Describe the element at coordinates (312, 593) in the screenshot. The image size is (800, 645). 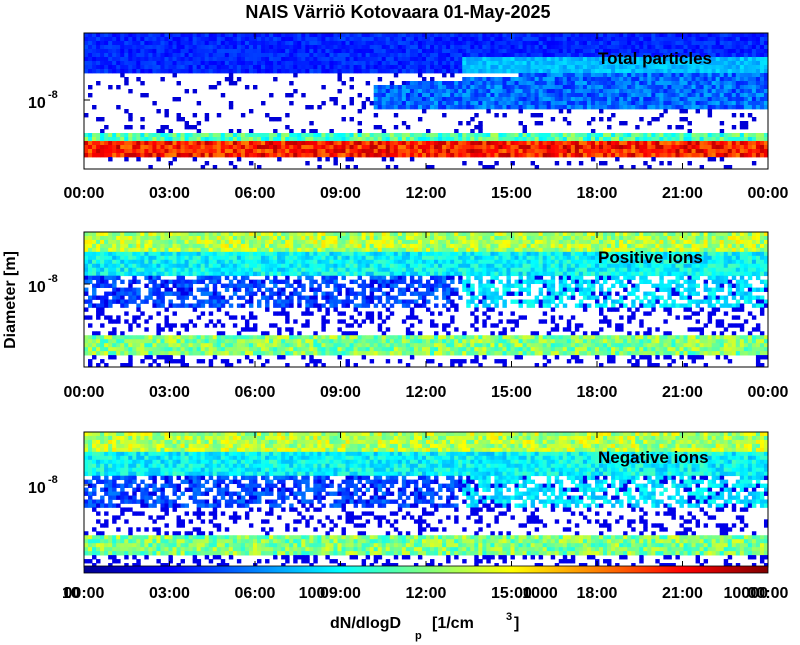
I see `colorbar-tick-label: 100` at that location.